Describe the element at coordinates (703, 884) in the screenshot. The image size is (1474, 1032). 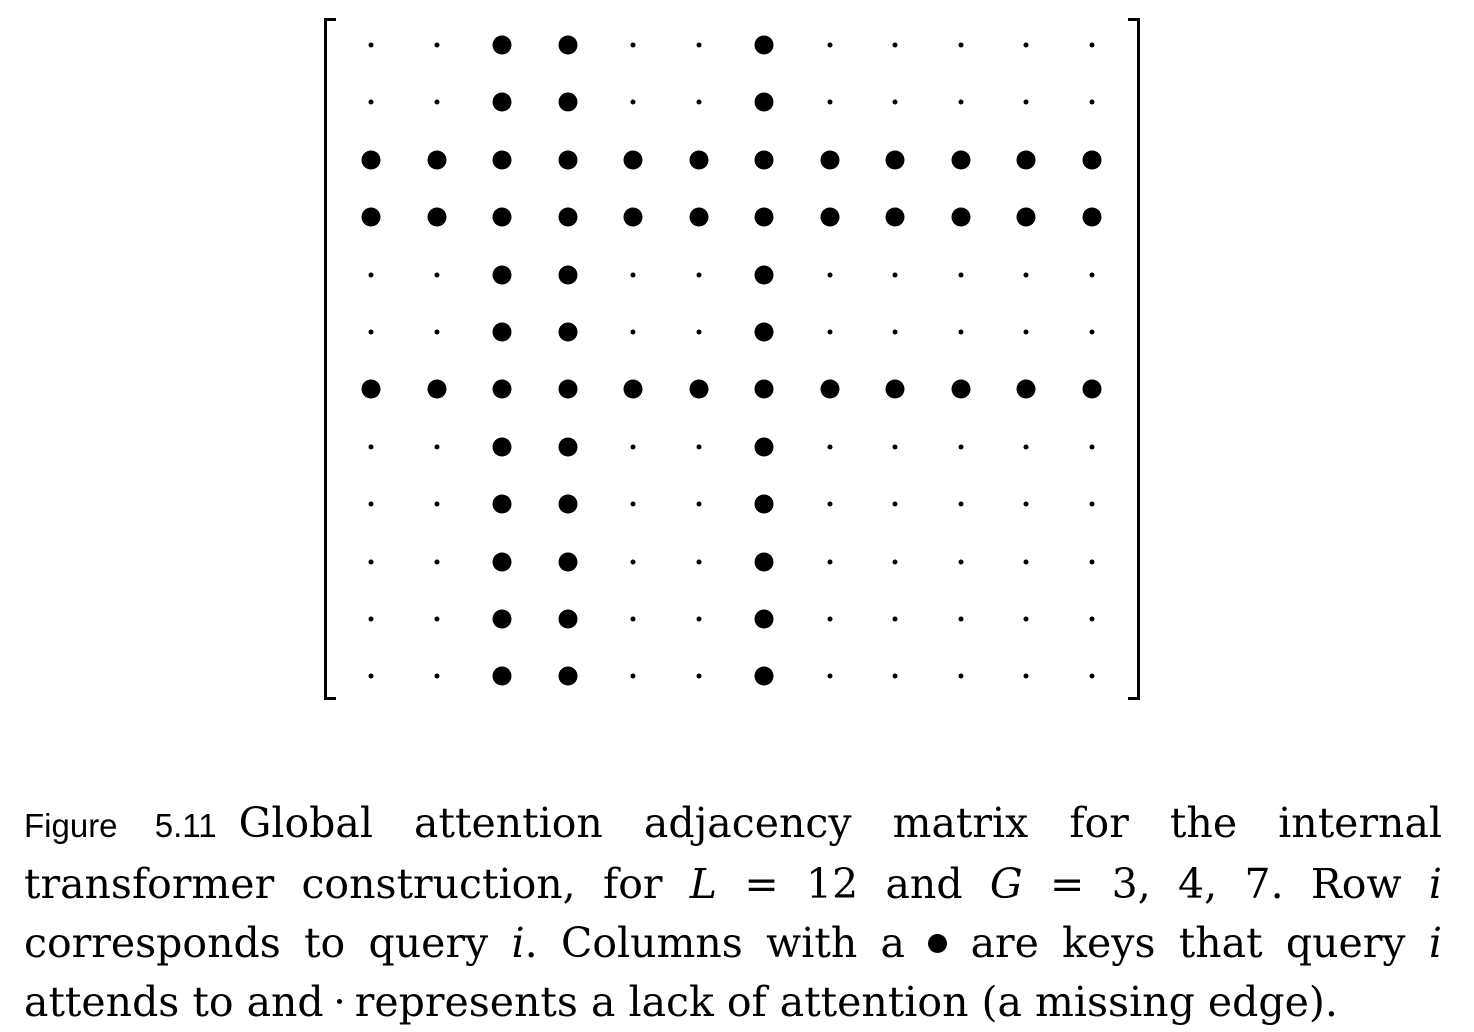
I see `math-L: L` at that location.